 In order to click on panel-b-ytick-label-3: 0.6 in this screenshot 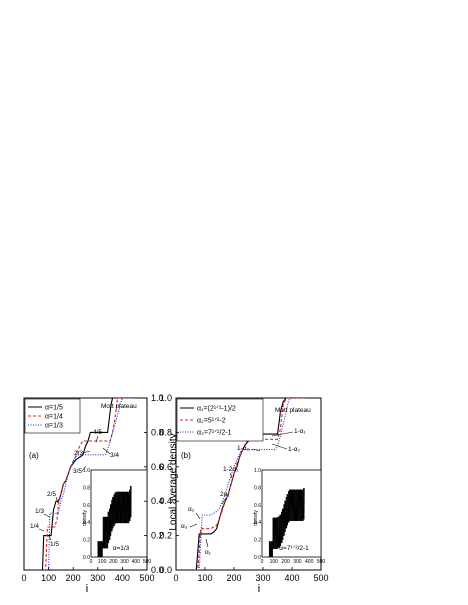, I will do `click(165, 467)`.